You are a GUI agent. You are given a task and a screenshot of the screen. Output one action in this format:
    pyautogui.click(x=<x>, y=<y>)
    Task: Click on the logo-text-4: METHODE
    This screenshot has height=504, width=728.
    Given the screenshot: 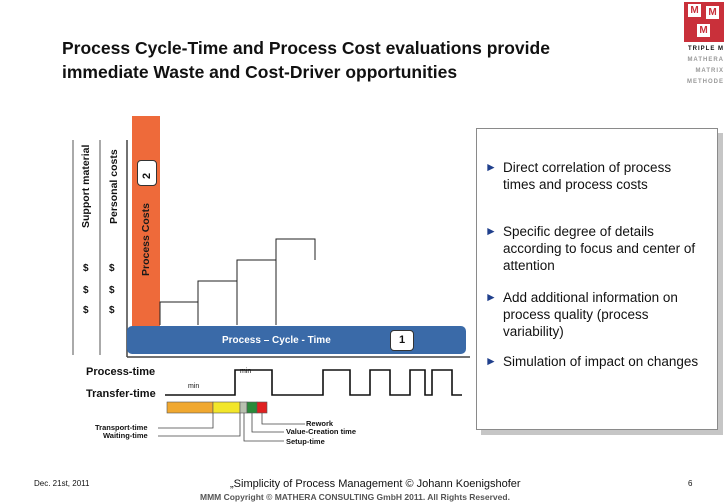 What is the action you would take?
    pyautogui.click(x=705, y=82)
    